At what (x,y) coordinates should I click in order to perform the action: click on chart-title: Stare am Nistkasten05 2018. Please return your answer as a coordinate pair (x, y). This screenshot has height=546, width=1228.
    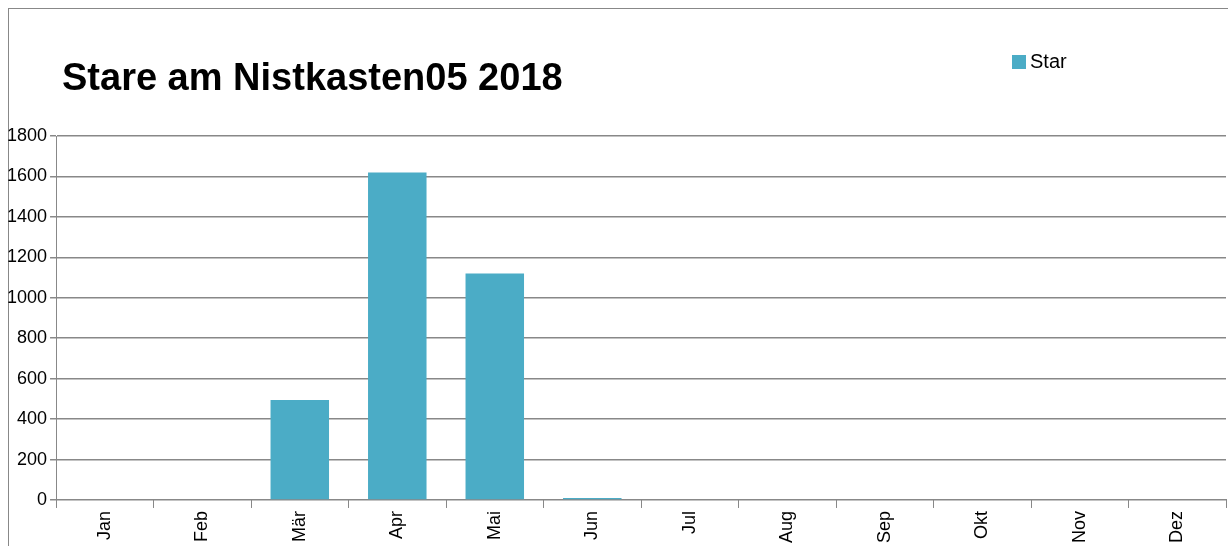
    Looking at the image, I should click on (312, 77).